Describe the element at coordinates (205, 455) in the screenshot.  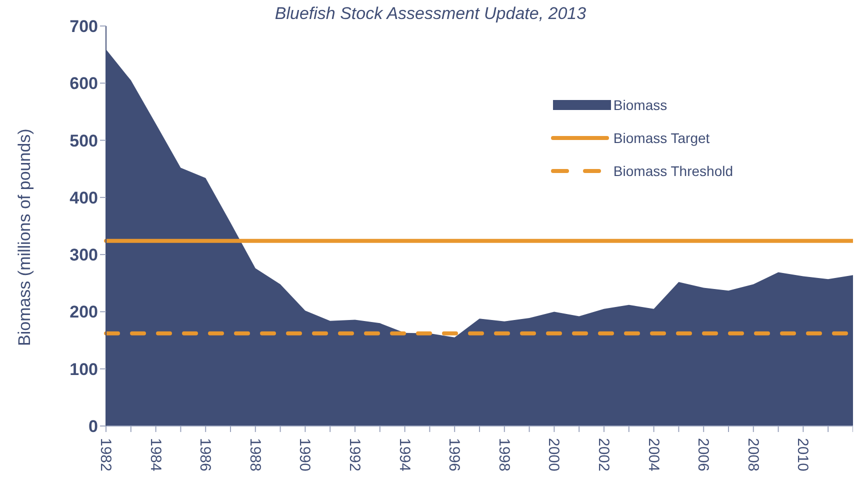
I see `x-tick-label: 1986` at that location.